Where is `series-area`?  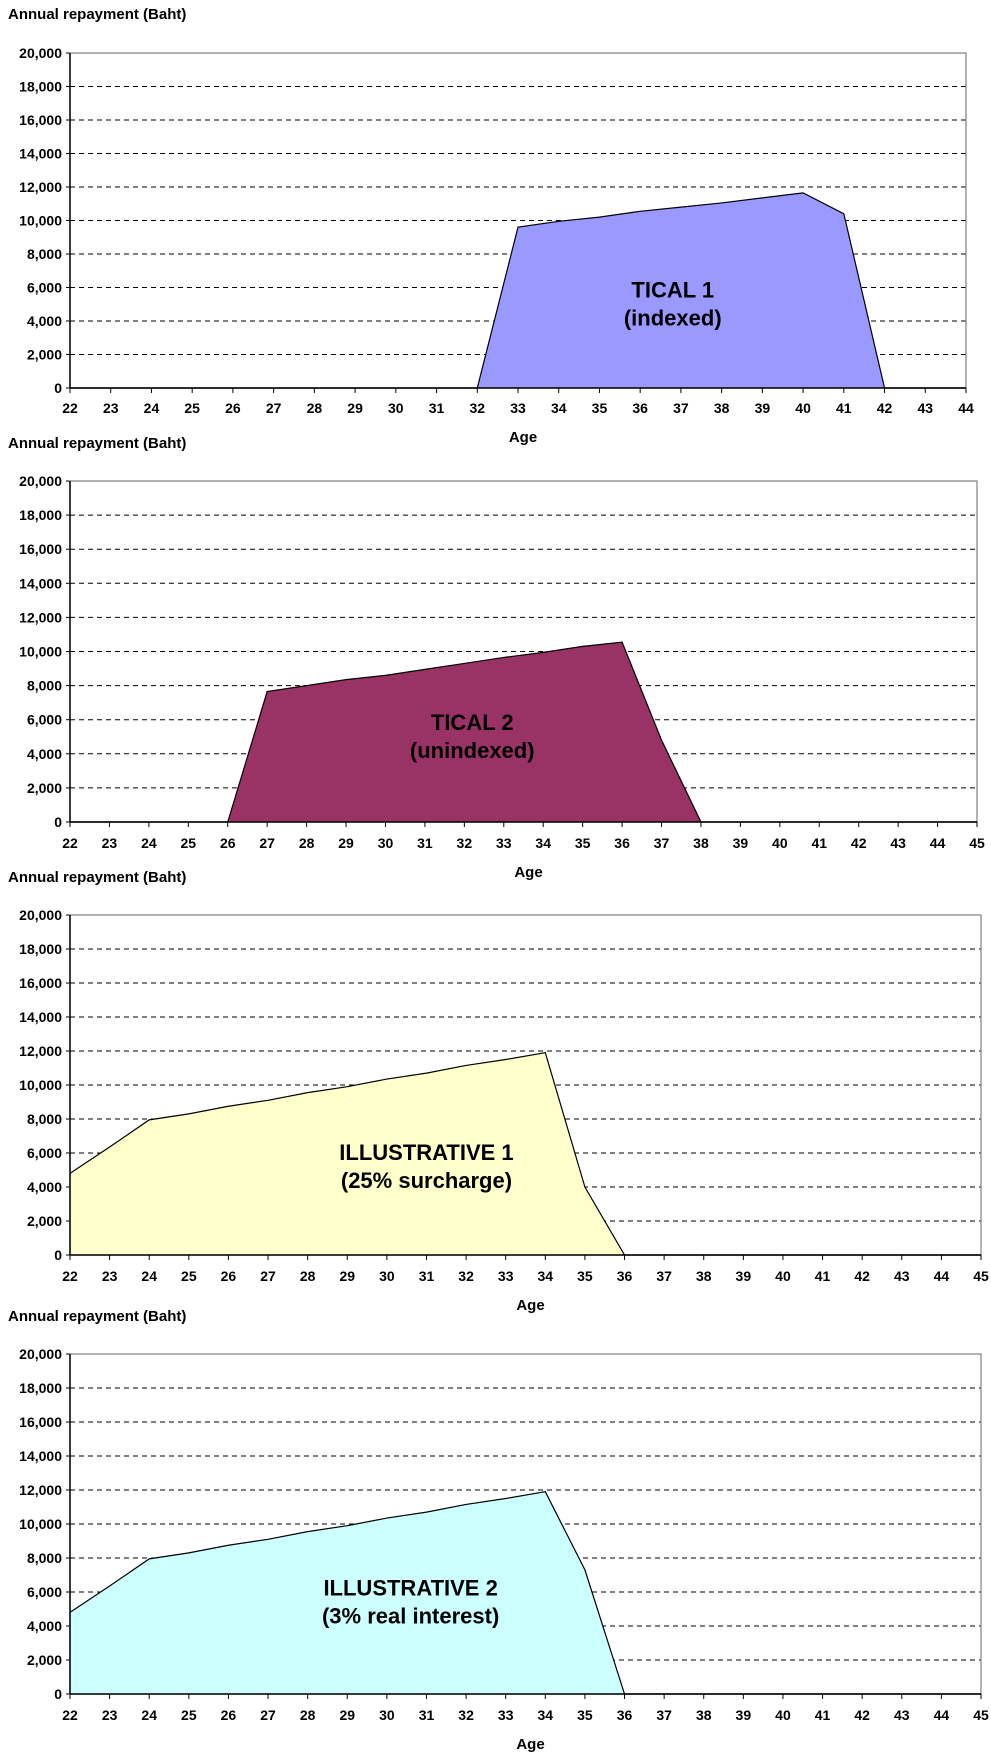
series-area is located at coordinates (525, 1592).